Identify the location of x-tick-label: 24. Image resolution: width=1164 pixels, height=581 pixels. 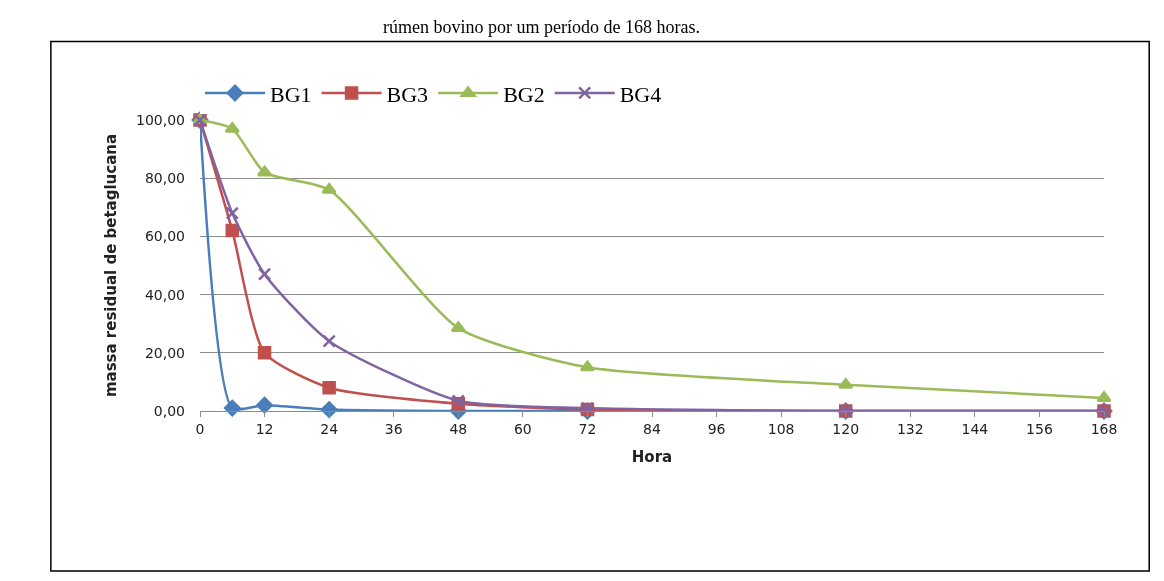
(329, 428).